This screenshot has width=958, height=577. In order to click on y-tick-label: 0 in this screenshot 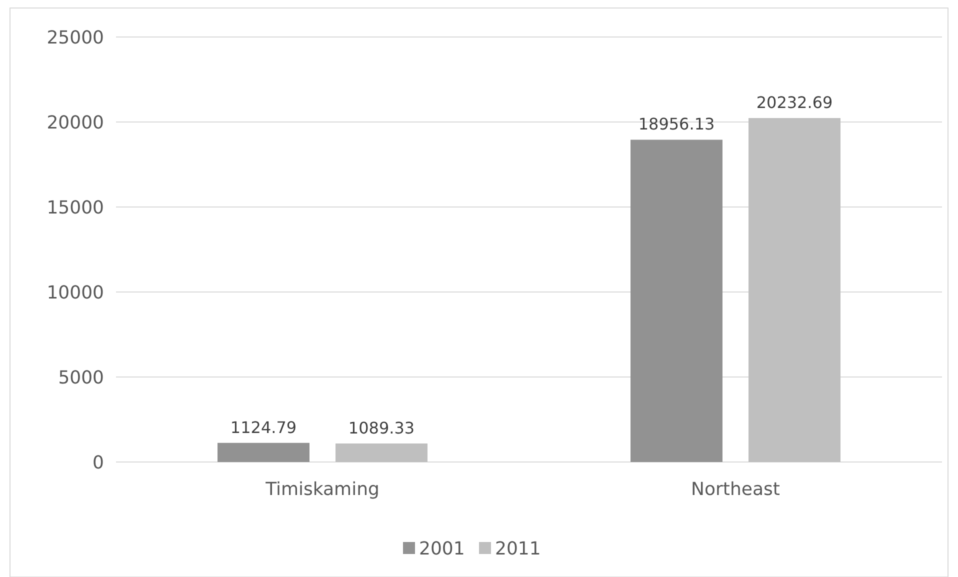, I will do `click(98, 463)`.